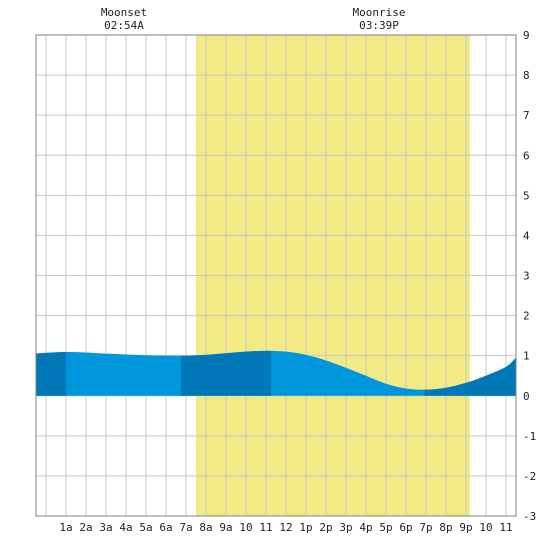  What do you see at coordinates (425, 527) in the screenshot?
I see `x-tick-label: 7p` at bounding box center [425, 527].